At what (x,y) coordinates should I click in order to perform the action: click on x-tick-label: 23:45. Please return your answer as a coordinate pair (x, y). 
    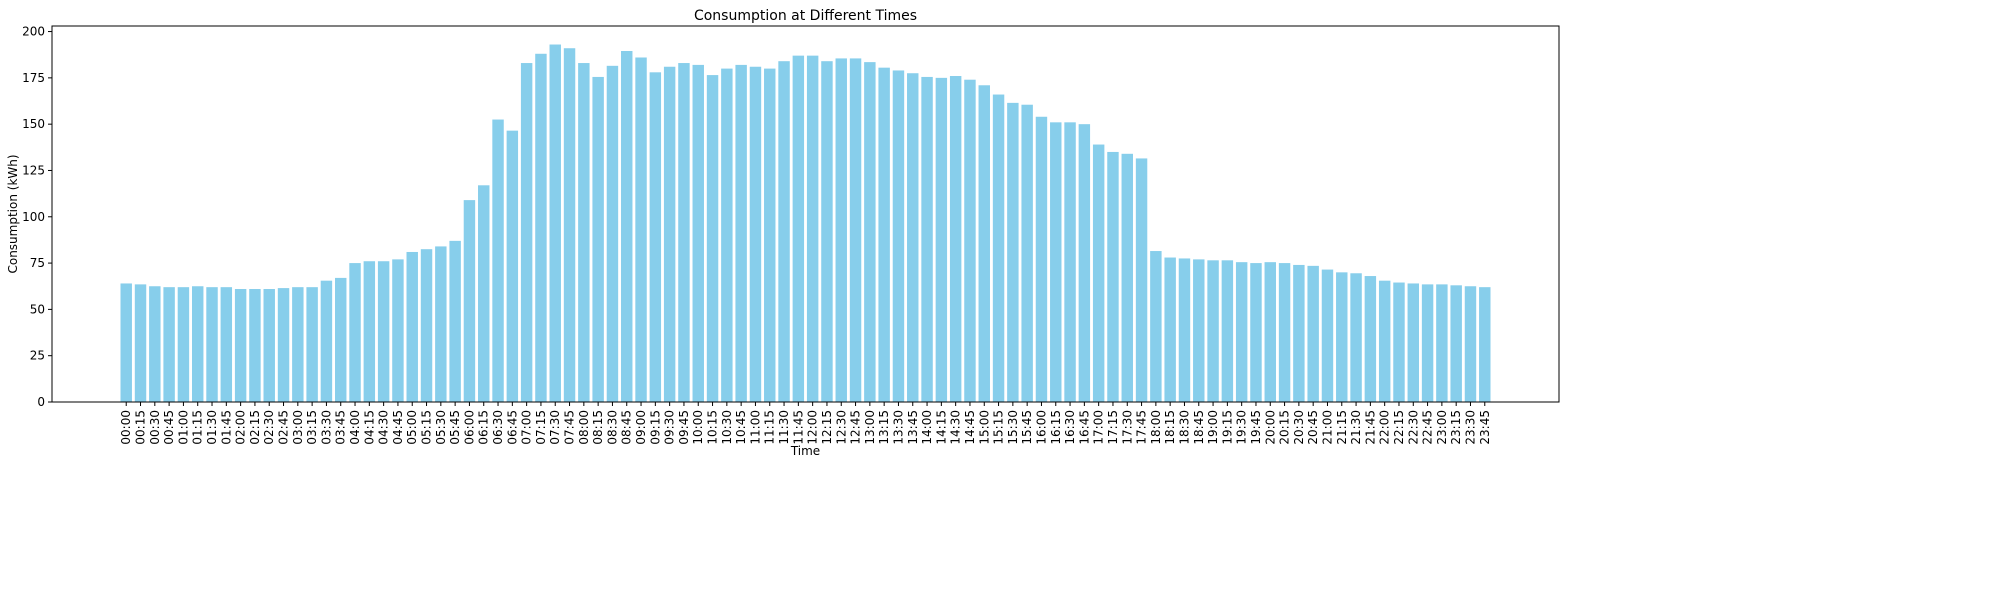
    Looking at the image, I should click on (1485, 427).